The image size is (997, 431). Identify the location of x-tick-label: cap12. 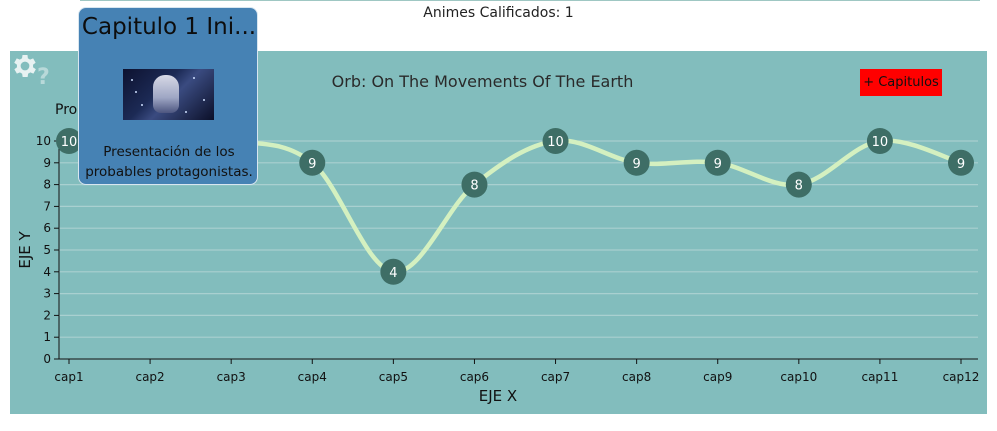
(961, 377).